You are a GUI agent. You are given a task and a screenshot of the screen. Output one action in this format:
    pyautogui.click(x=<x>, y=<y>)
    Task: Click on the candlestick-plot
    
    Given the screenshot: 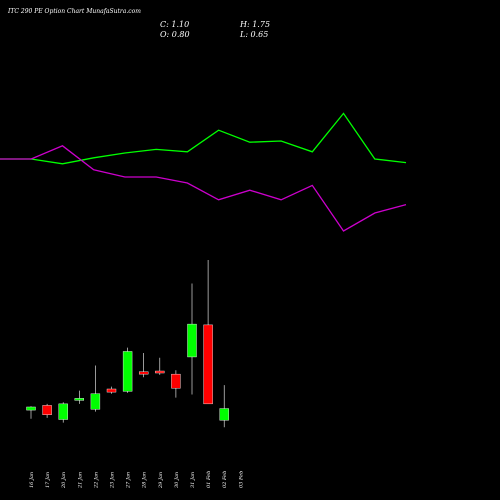 What is the action you would take?
    pyautogui.click(x=127, y=344)
    